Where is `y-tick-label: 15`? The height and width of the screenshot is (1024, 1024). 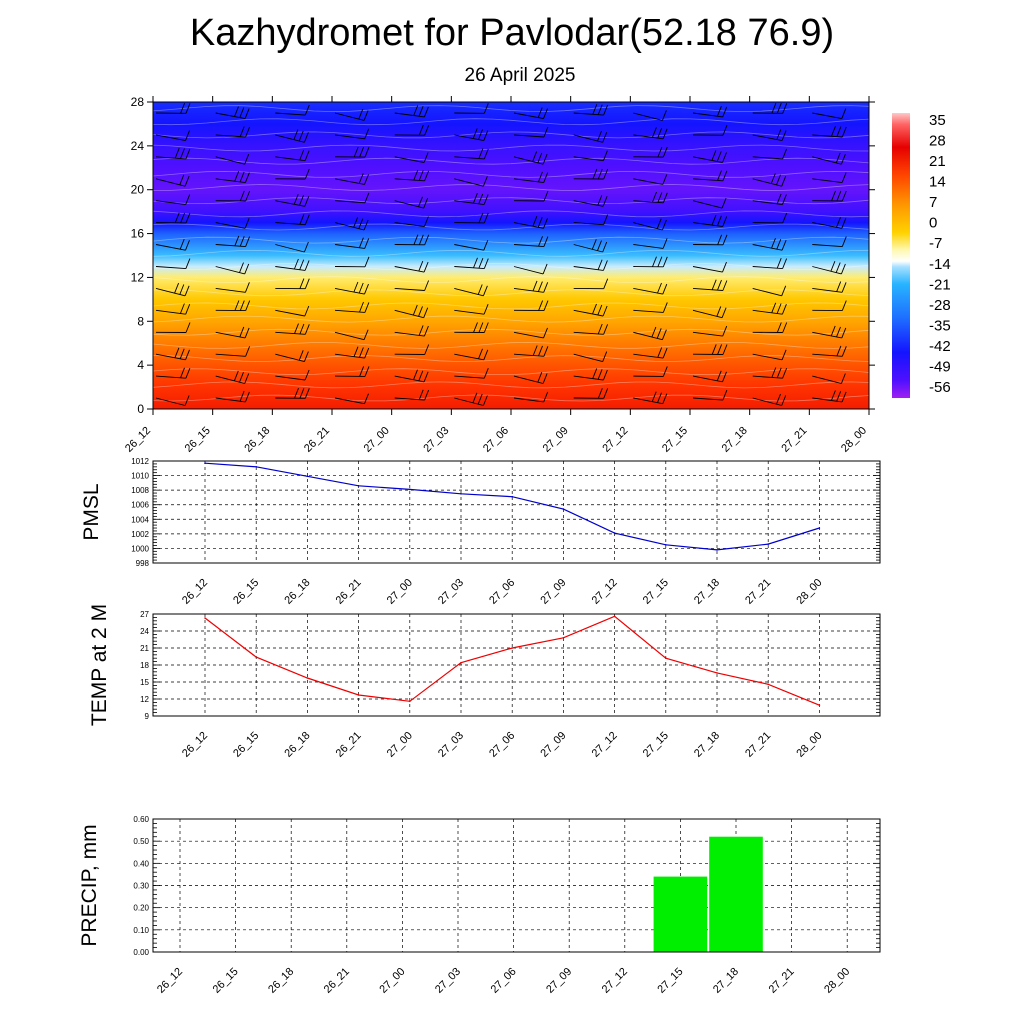 y-tick-label: 15 is located at coordinates (144, 682).